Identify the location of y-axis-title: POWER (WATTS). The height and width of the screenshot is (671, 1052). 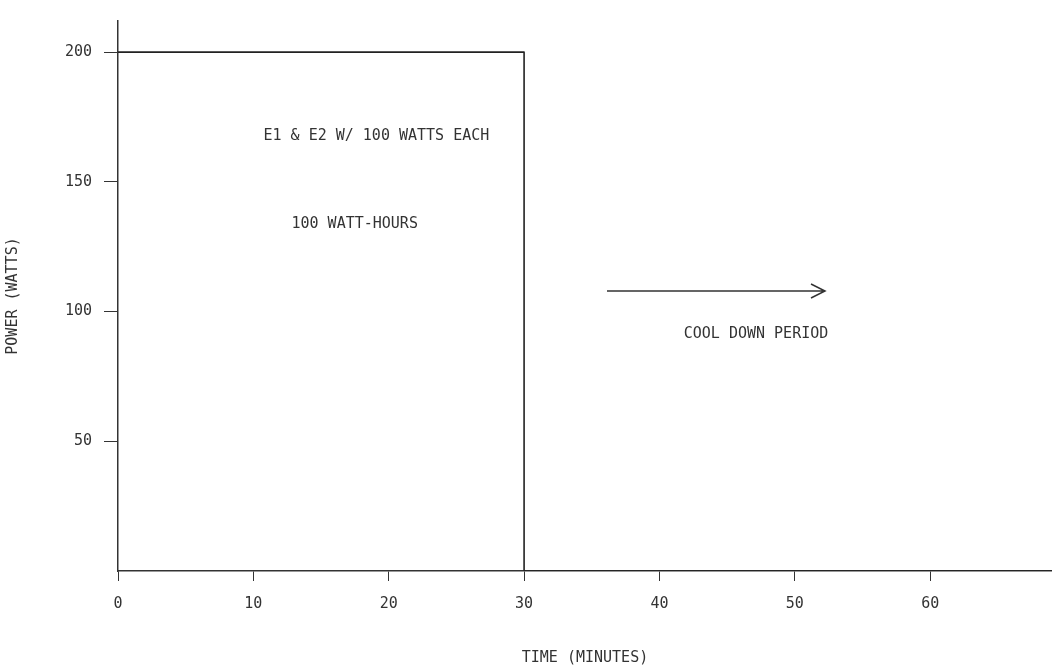
(11, 296).